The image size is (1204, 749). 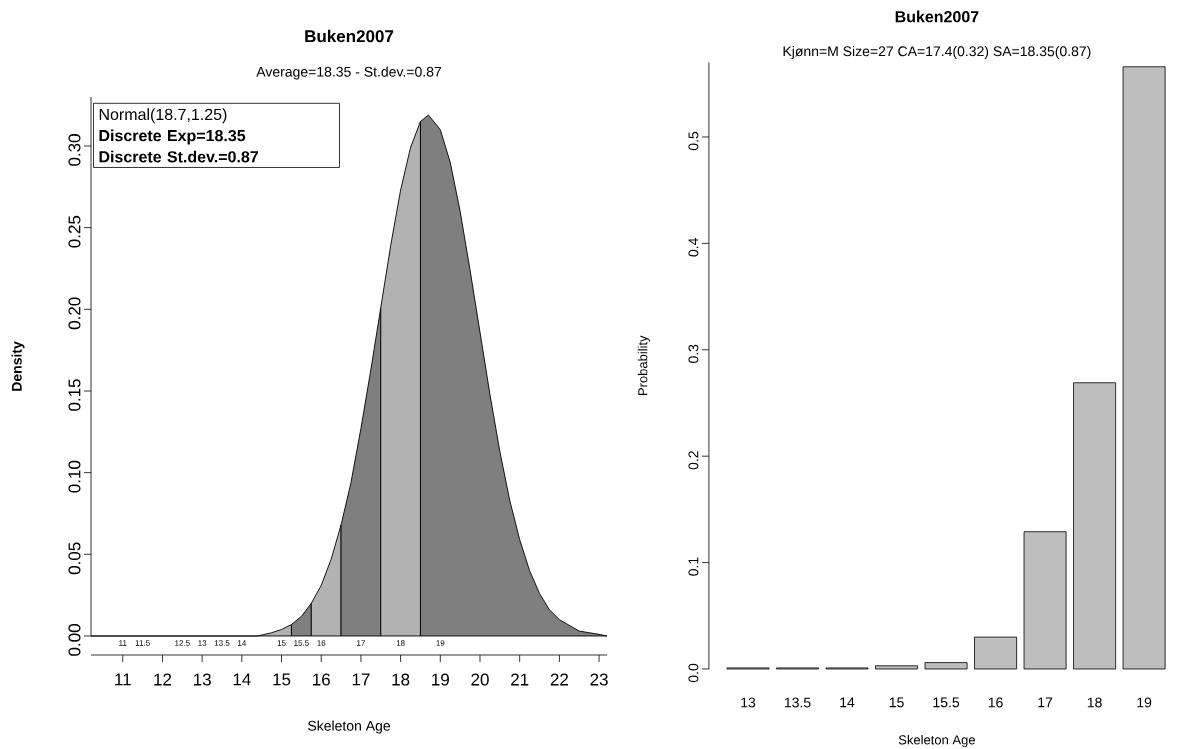 I want to click on x-tick-label: 13.5, so click(x=797, y=702).